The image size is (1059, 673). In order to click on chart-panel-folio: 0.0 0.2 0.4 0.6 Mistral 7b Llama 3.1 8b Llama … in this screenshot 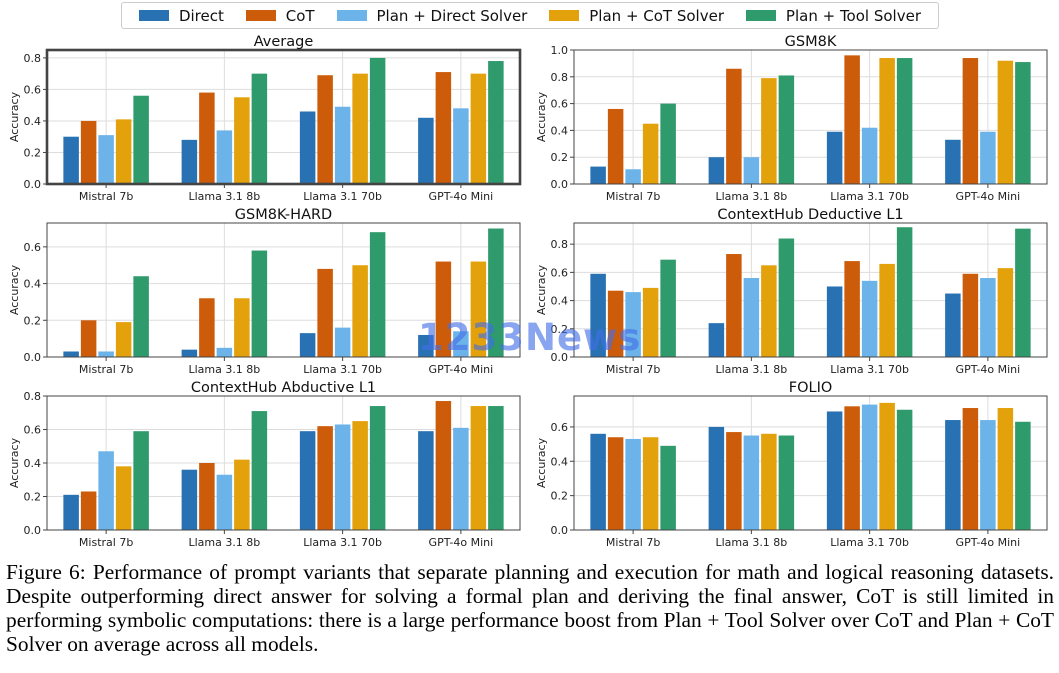, I will do `click(791, 464)`.